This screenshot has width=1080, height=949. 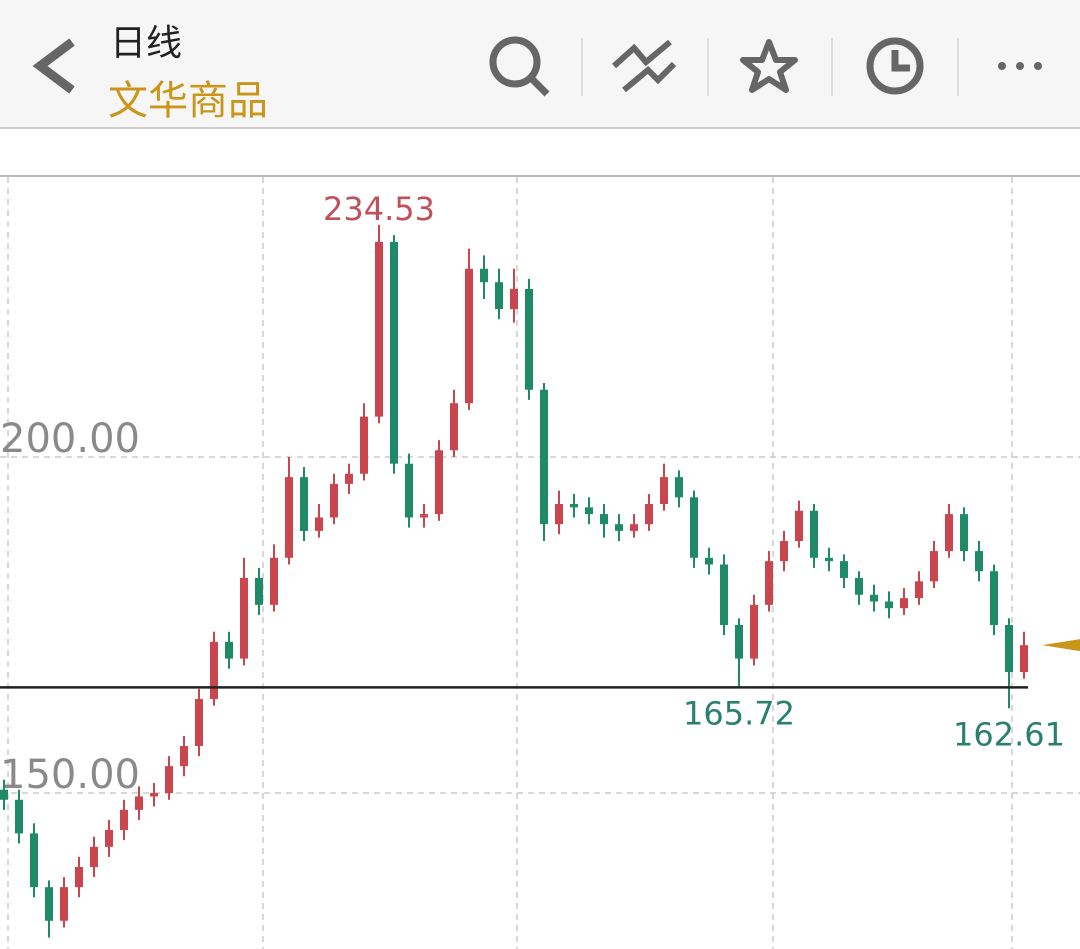 I want to click on instrument-name: 文华商品, so click(x=188, y=101).